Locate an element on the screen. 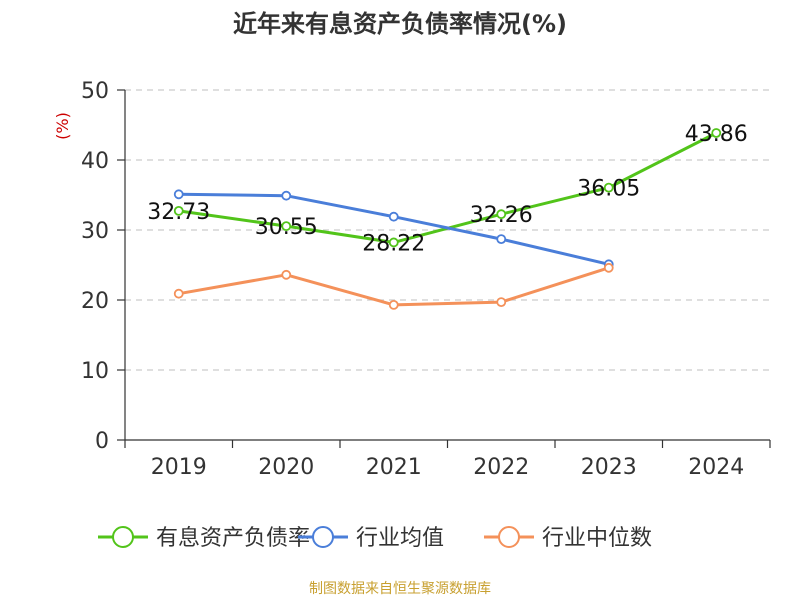  source-note: 制图数据来自恒生聚源数据库 is located at coordinates (400, 589).